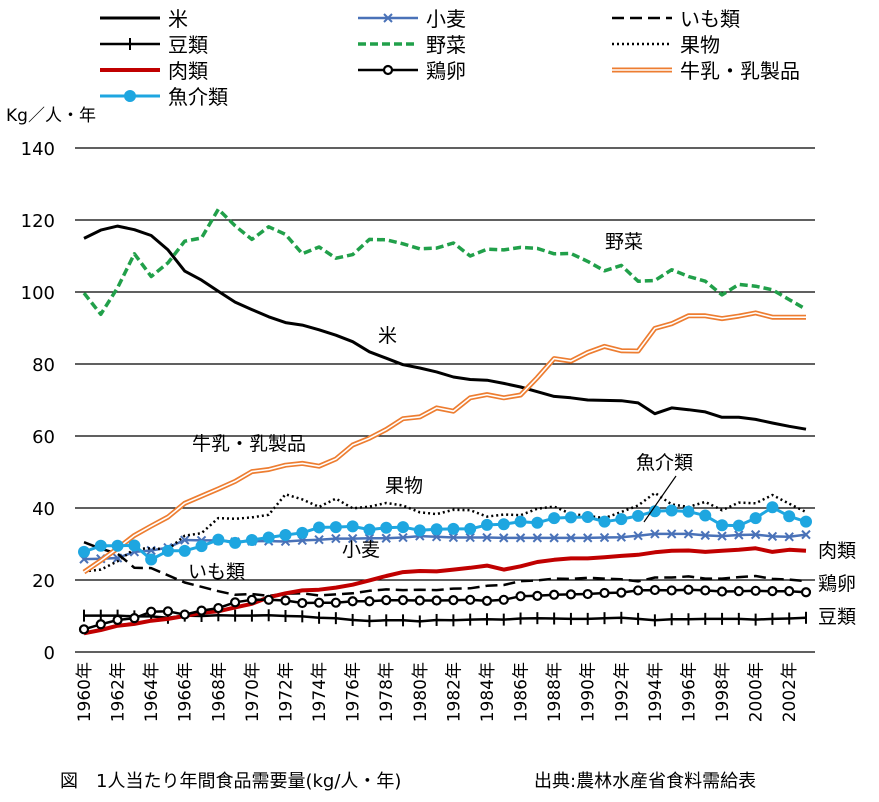 The image size is (879, 802). Describe the element at coordinates (286, 692) in the screenshot. I see `x-tick-label: 1972年` at that location.